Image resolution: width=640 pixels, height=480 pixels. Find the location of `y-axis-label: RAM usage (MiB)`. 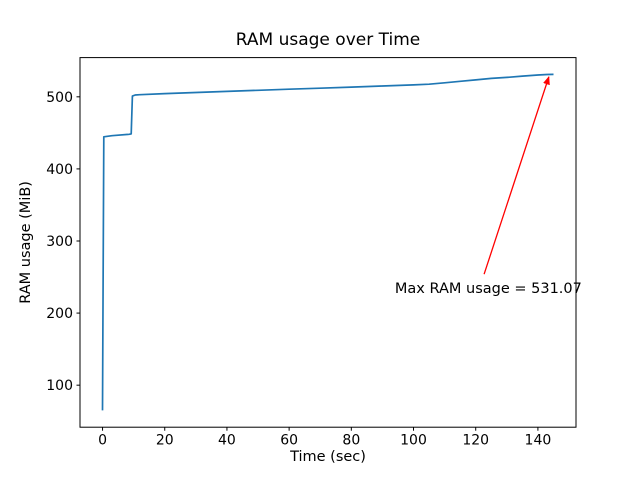

y-axis-label: RAM usage (MiB) is located at coordinates (26, 242).